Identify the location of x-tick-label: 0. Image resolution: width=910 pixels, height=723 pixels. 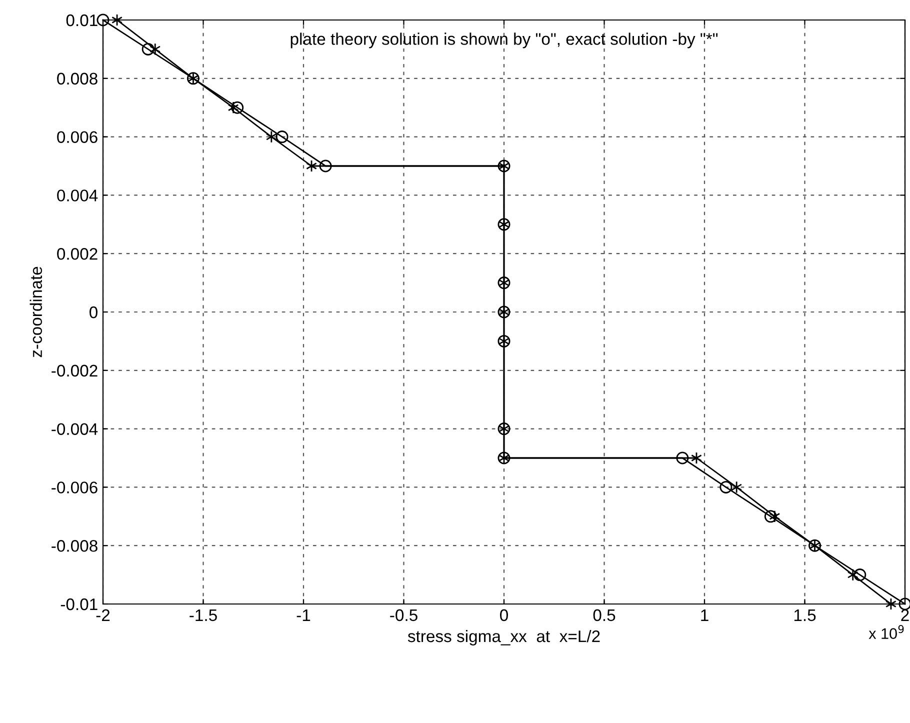
(504, 615).